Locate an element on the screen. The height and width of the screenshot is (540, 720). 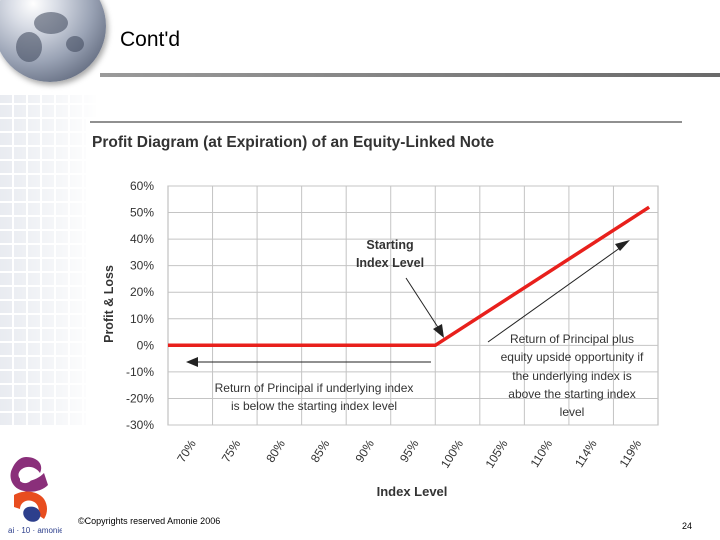
y-axis-label: Profit & Loss is located at coordinates (109, 304).